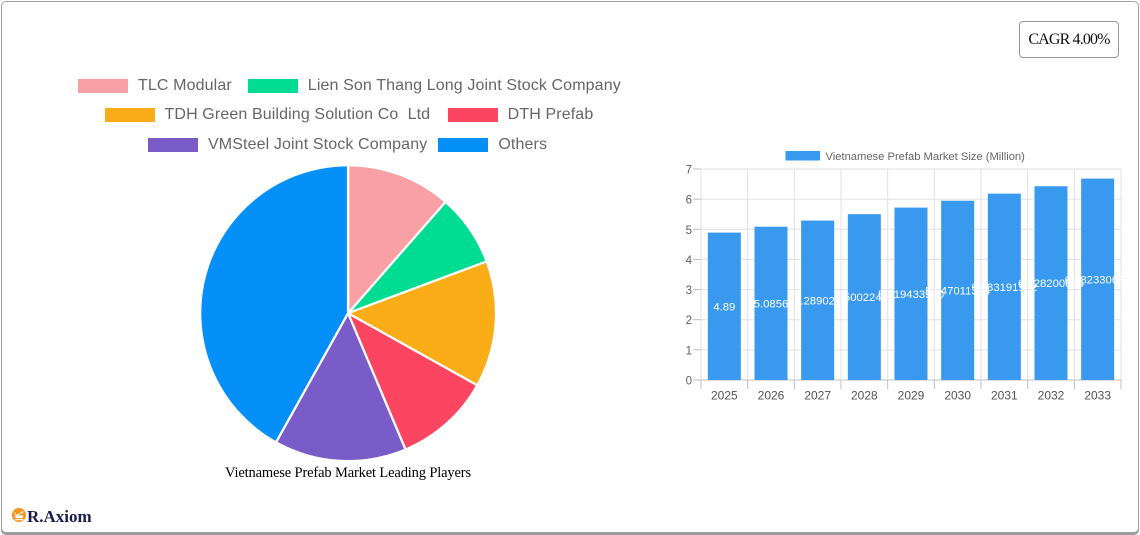  Describe the element at coordinates (1051, 284) in the screenshot. I see `svg-text: 6.428200694` at that location.